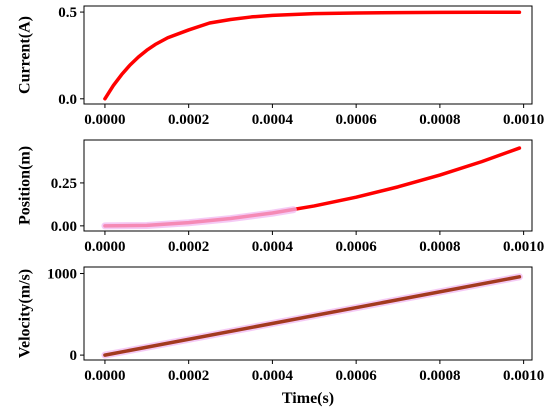 The height and width of the screenshot is (414, 550). Describe the element at coordinates (25, 55) in the screenshot. I see `subplot-1-ylabel: Current(A)` at that location.